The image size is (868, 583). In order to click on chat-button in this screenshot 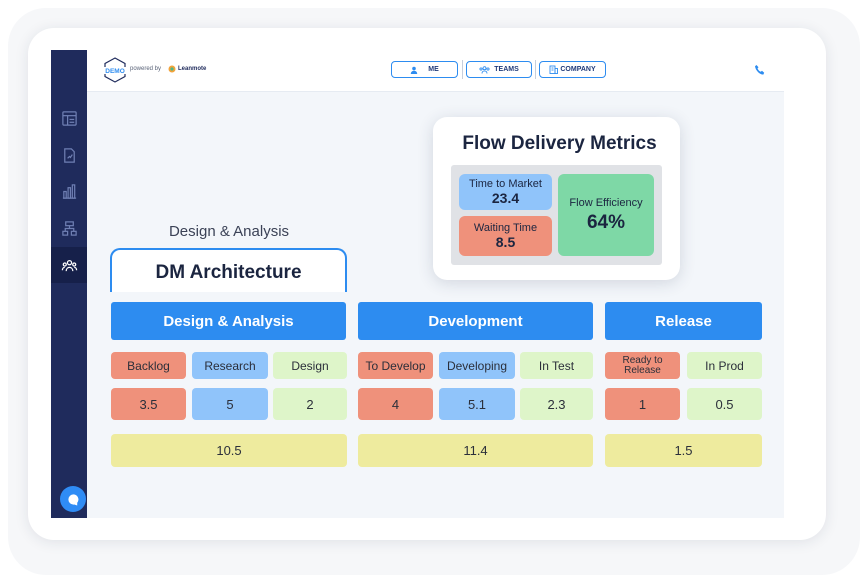, I will do `click(73, 499)`.